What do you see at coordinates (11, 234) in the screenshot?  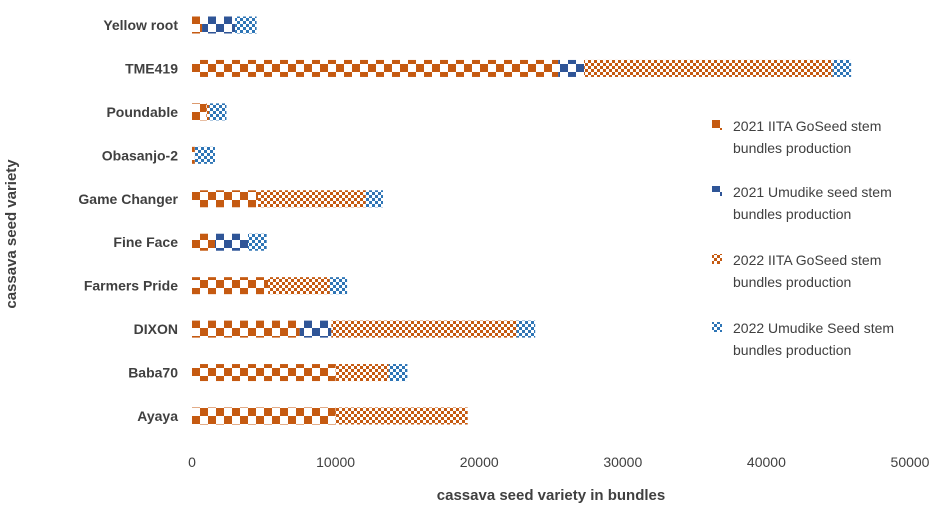 I see `y-axis-title: cassava seed variety` at bounding box center [11, 234].